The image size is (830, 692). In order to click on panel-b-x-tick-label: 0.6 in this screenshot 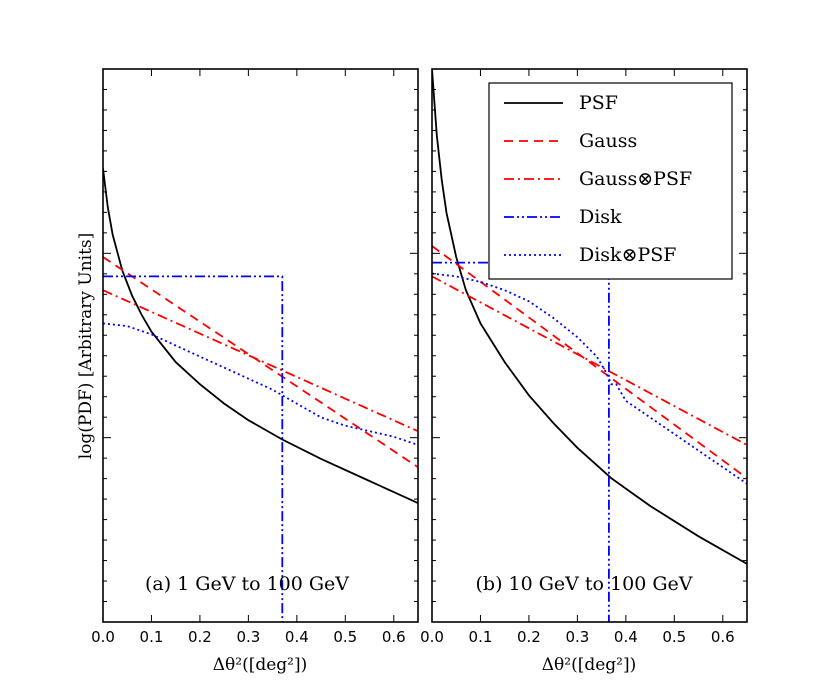, I will do `click(723, 637)`.